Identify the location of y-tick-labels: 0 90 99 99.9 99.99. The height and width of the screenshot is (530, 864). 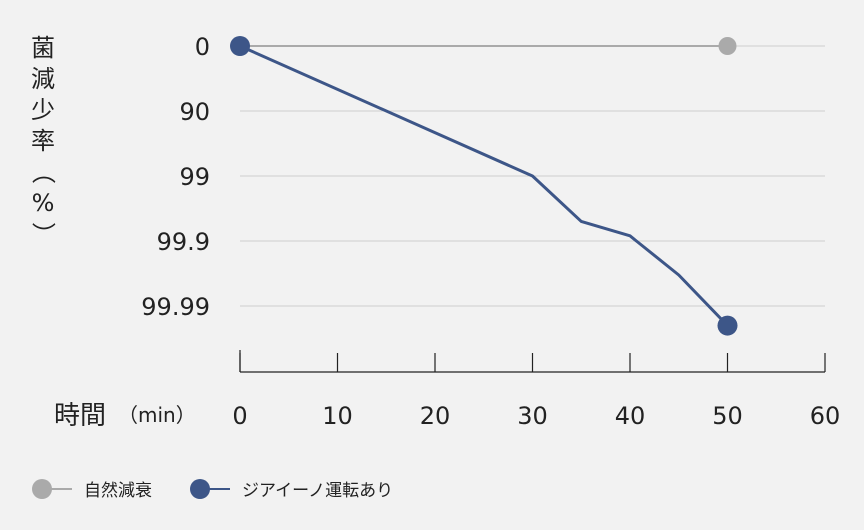
(175, 177).